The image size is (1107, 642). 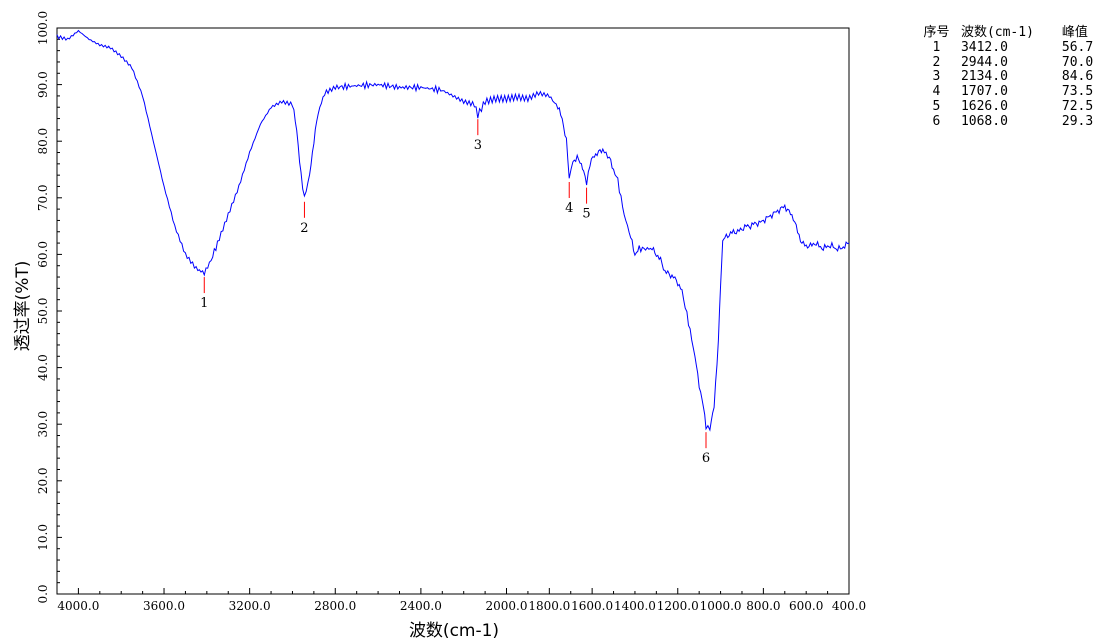 What do you see at coordinates (763, 606) in the screenshot?
I see `x-tick-label: 800.0` at bounding box center [763, 606].